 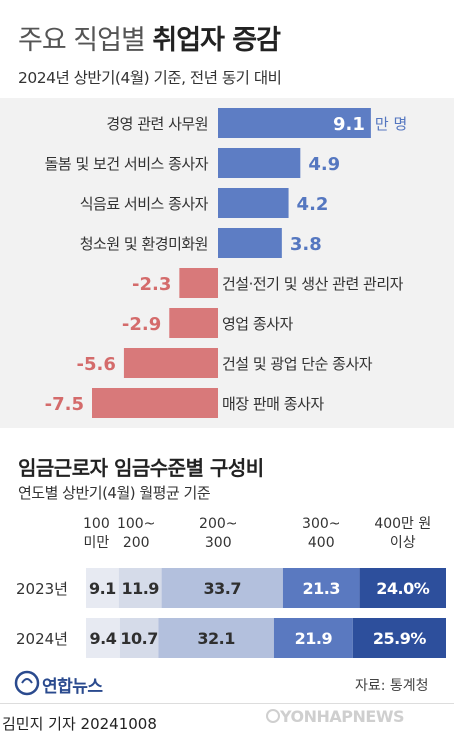 What do you see at coordinates (82, 40) in the screenshot?
I see `title-normal: 주요 직업별` at bounding box center [82, 40].